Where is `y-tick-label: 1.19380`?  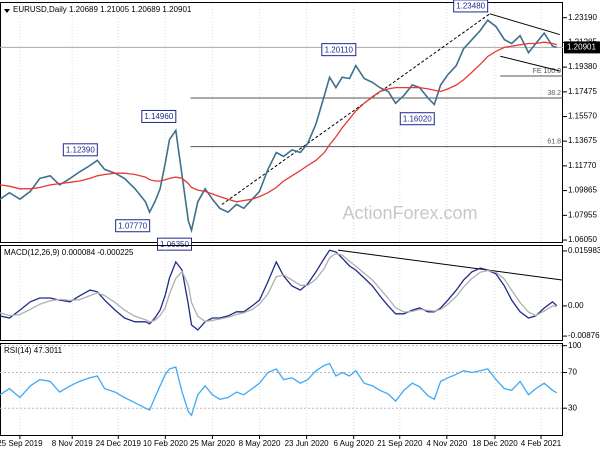
y-tick-label: 1.19380 is located at coordinates (582, 66).